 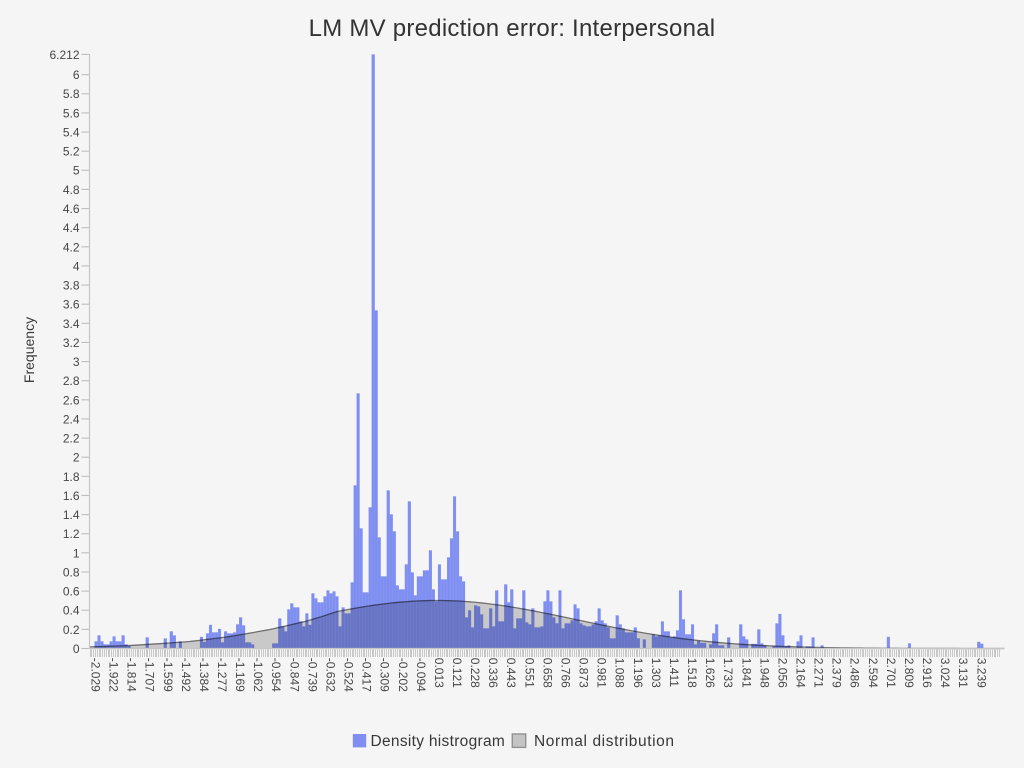 What do you see at coordinates (71, 247) in the screenshot?
I see `svg-text: 4.2` at bounding box center [71, 247].